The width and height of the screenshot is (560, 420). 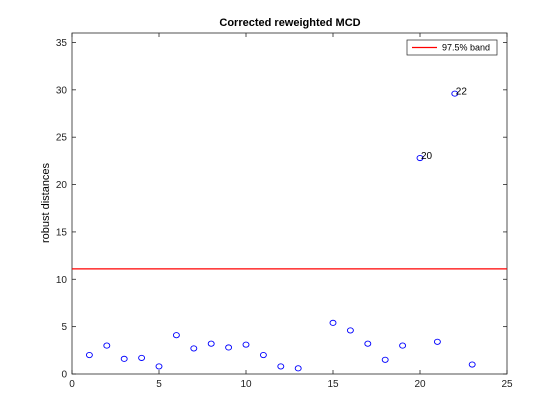 I want to click on x-tick-label: 5, so click(x=159, y=384).